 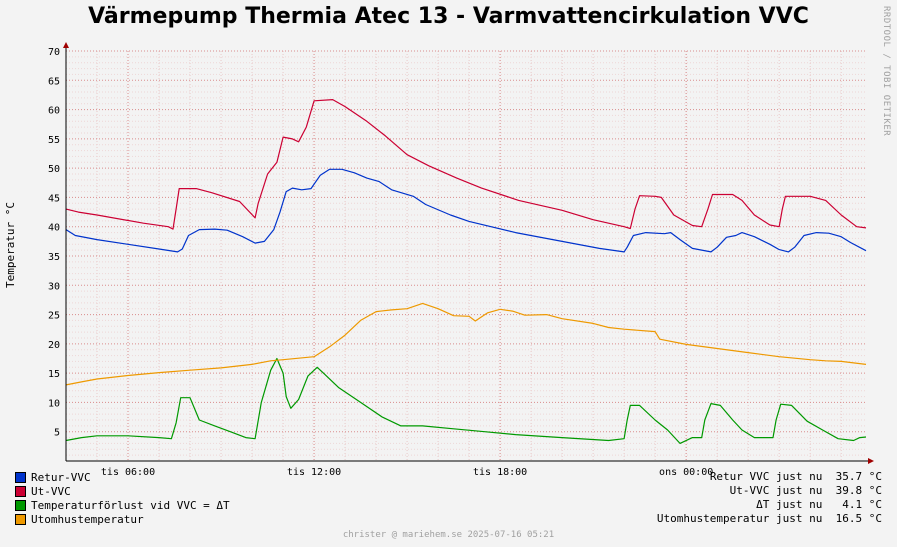 What do you see at coordinates (805, 490) in the screenshot?
I see `current-value-ut: Ut-VVC just nu 39.8 °C` at bounding box center [805, 490].